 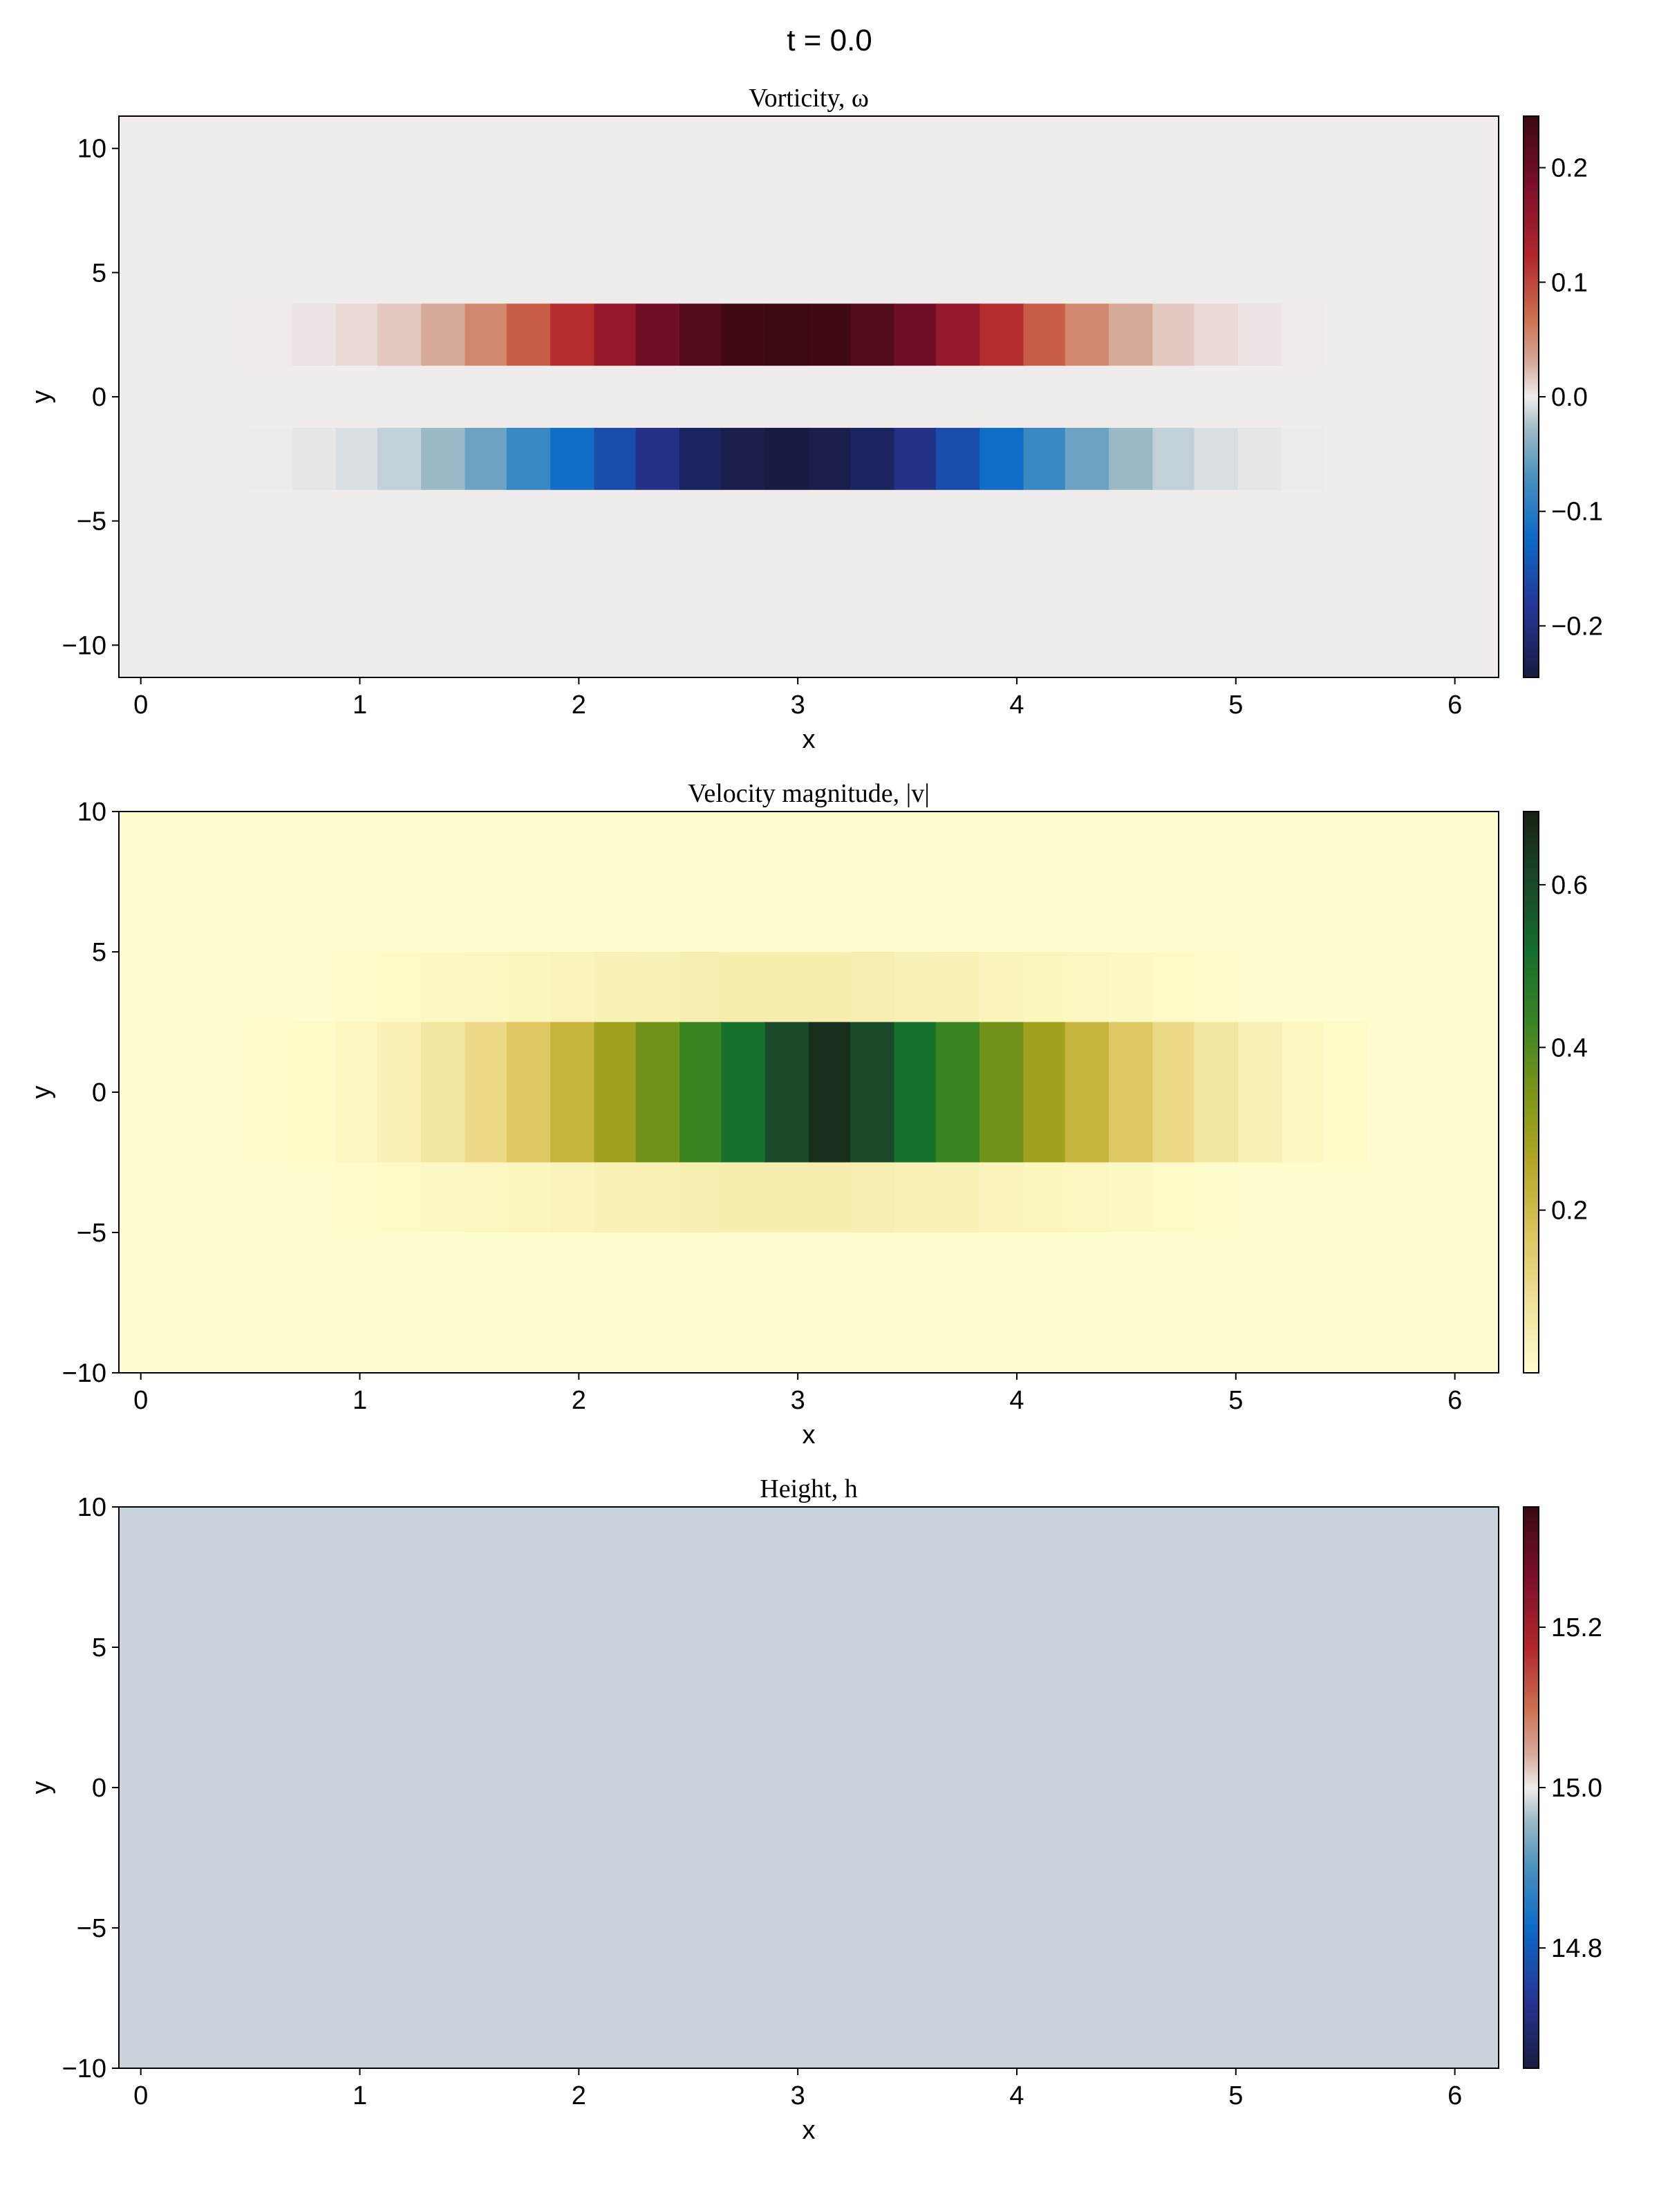 I want to click on colorbar-tick-label: 0.1, so click(x=1569, y=282).